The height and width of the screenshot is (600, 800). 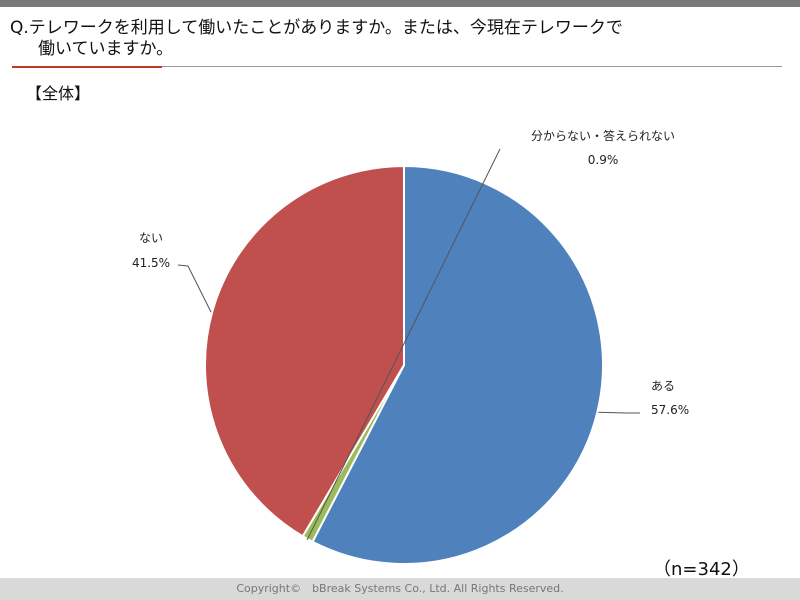 What do you see at coordinates (316, 28) in the screenshot?
I see `question-line-1: Q.テレワークを利用して働いたことがありますか。または、今現在テレワークで` at bounding box center [316, 28].